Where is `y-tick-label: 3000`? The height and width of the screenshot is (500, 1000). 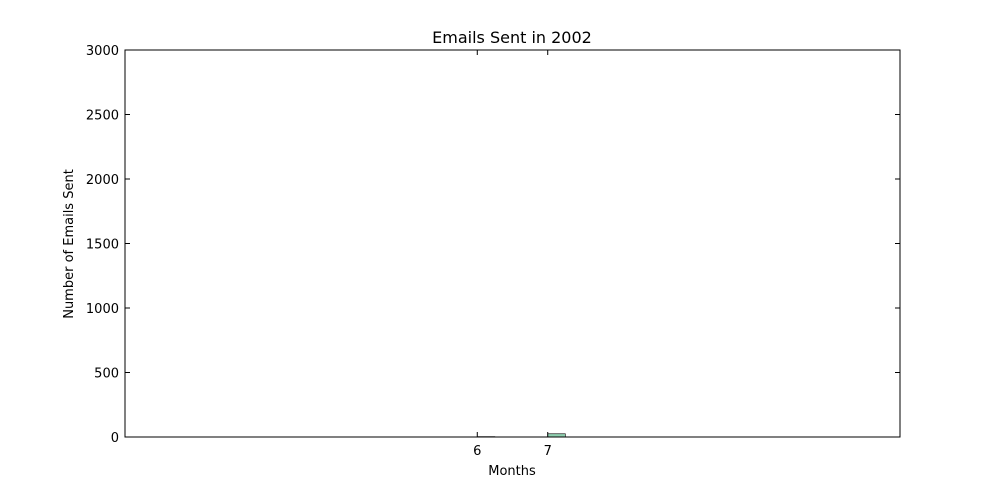
y-tick-label: 3000 is located at coordinates (102, 51).